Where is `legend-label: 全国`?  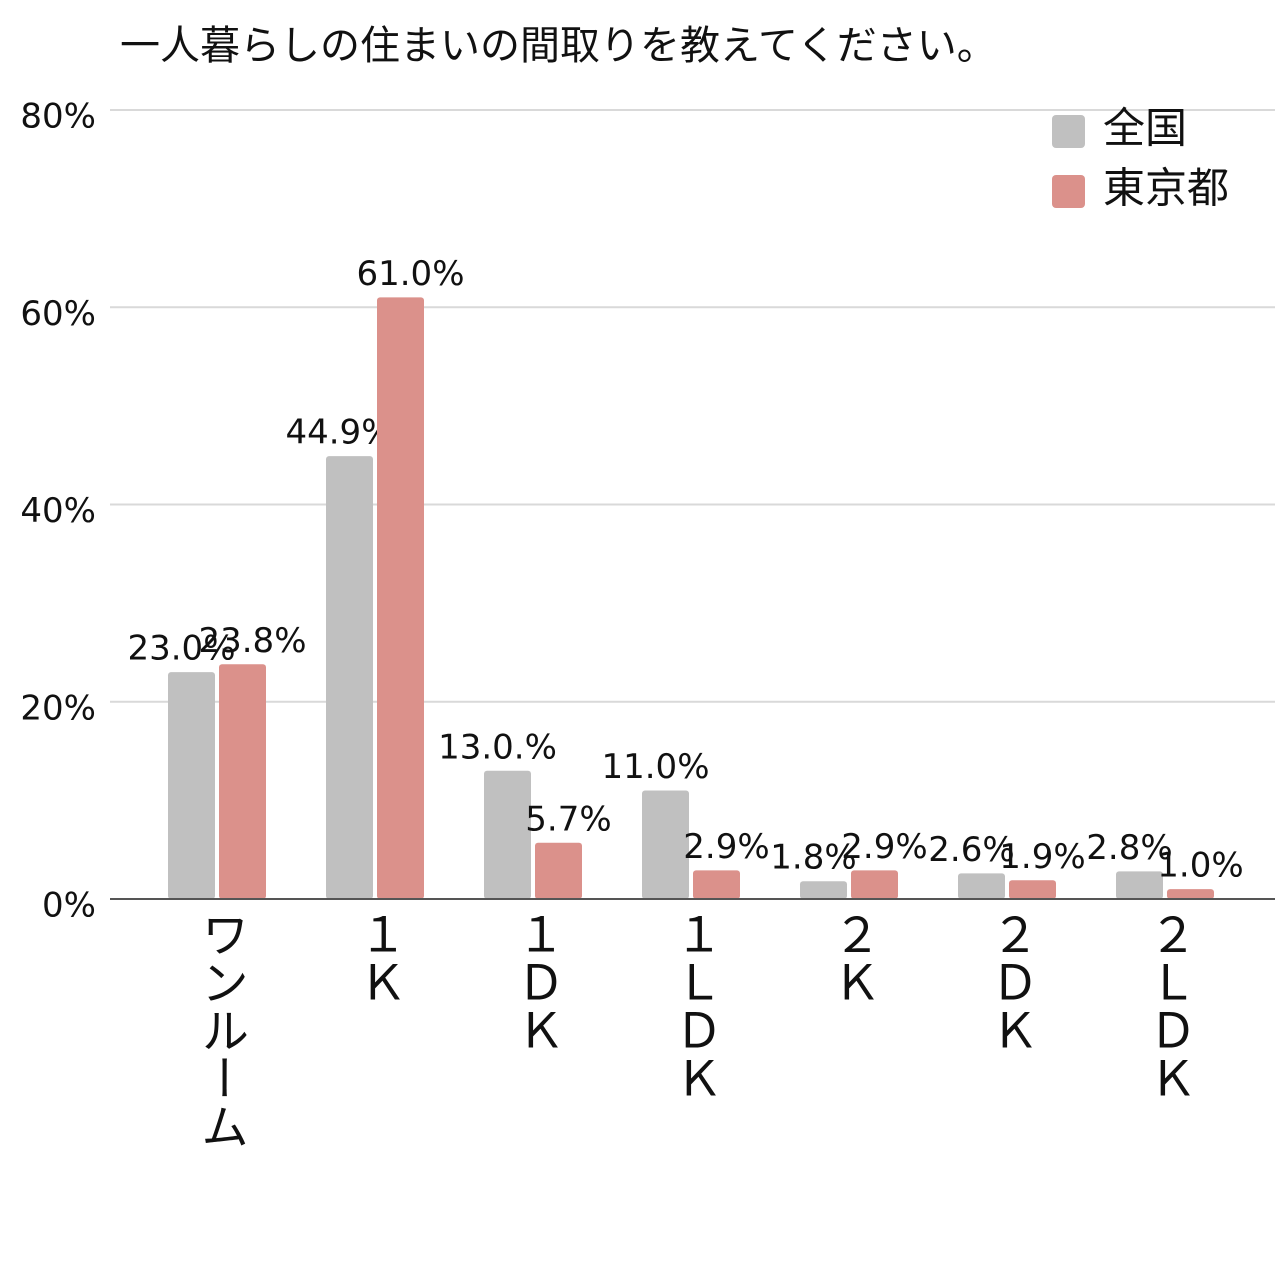 legend-label: 全国 is located at coordinates (1145, 128).